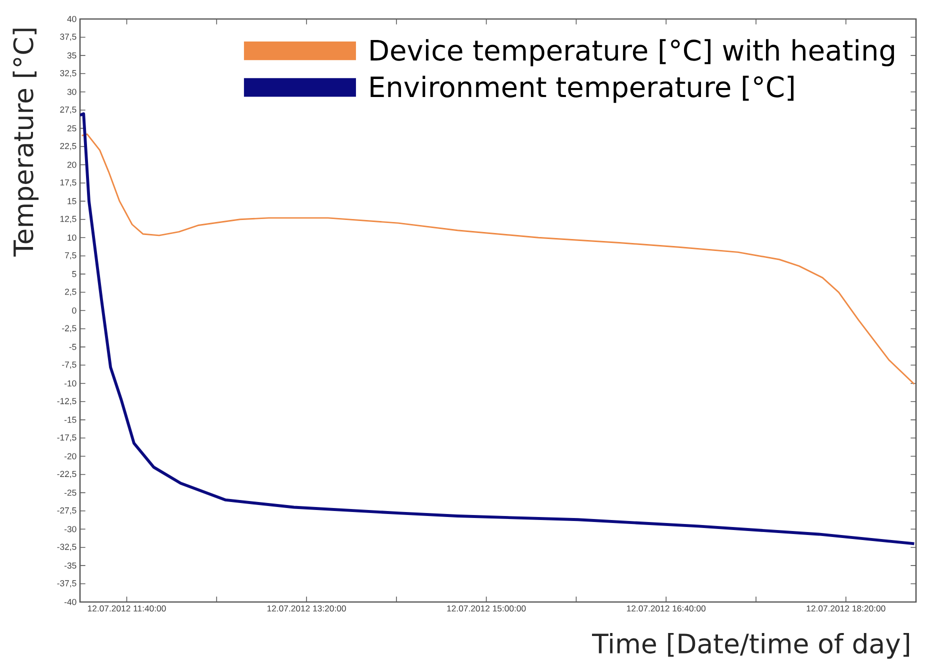 The width and height of the screenshot is (926, 665). What do you see at coordinates (68, 183) in the screenshot?
I see `y-tick-label: 17,5` at bounding box center [68, 183].